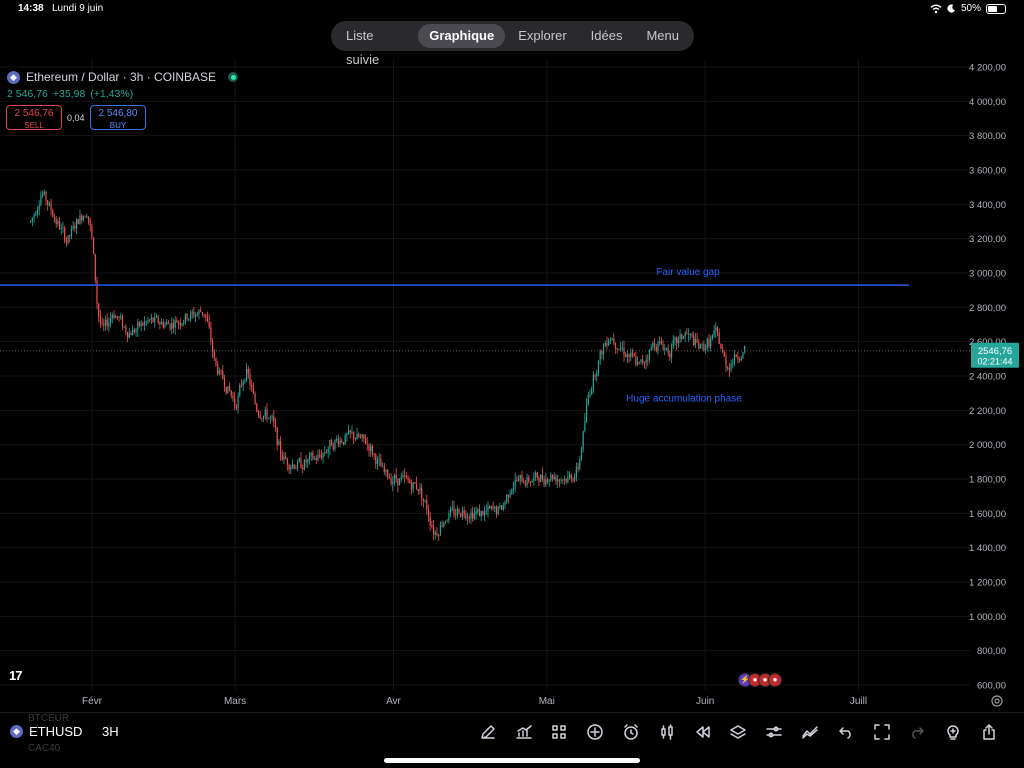 This screenshot has width=1024, height=768. I want to click on tradingview-logo: 17, so click(16, 675).